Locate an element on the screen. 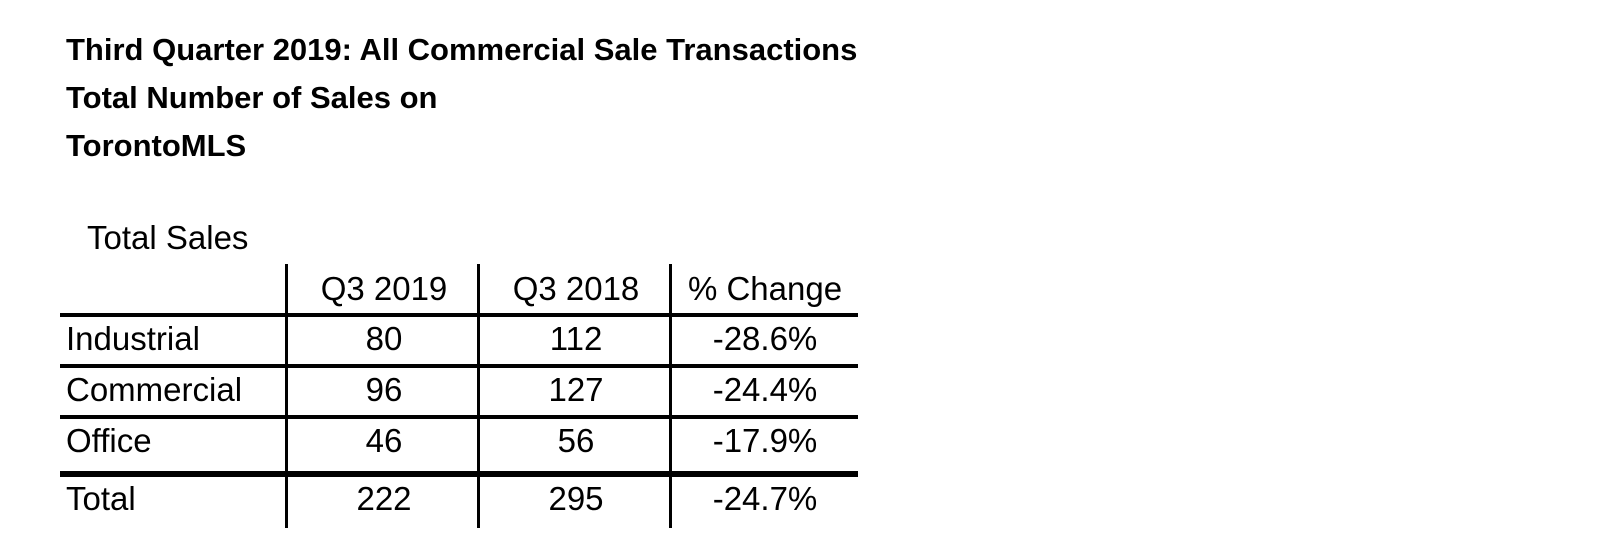  cell-commercial-change: -24.4% is located at coordinates (765, 389).